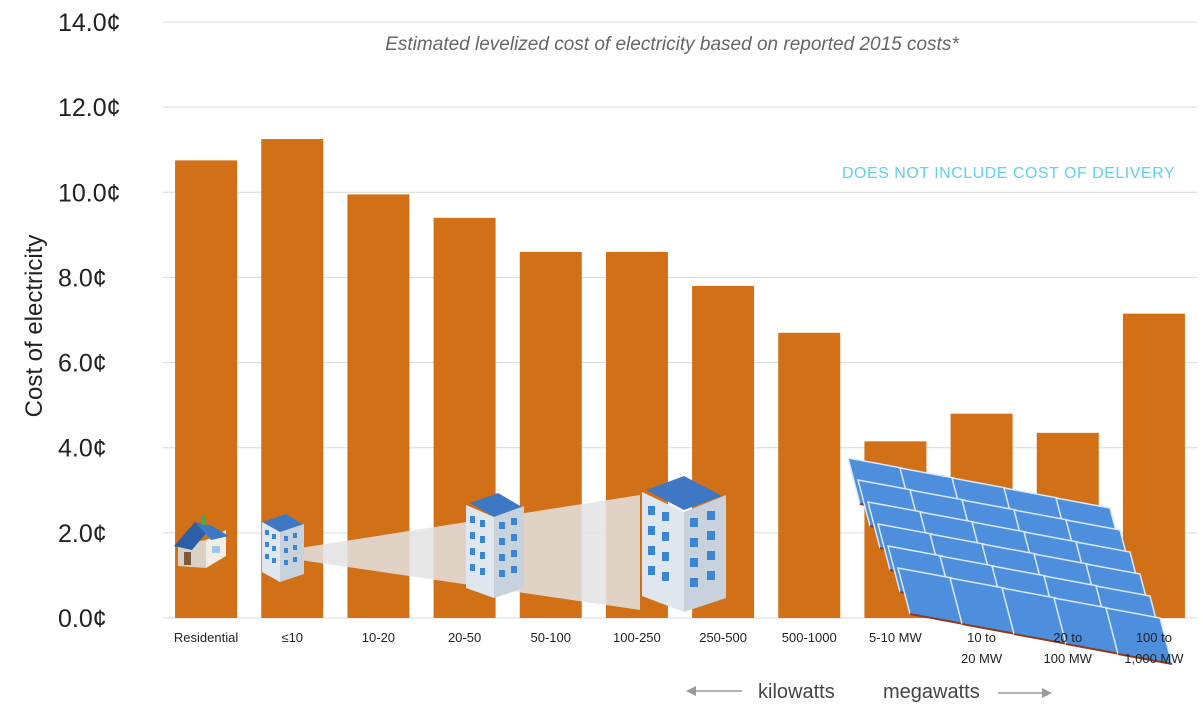  What do you see at coordinates (34, 326) in the screenshot?
I see `y-axis-label: Cost of electricity` at bounding box center [34, 326].